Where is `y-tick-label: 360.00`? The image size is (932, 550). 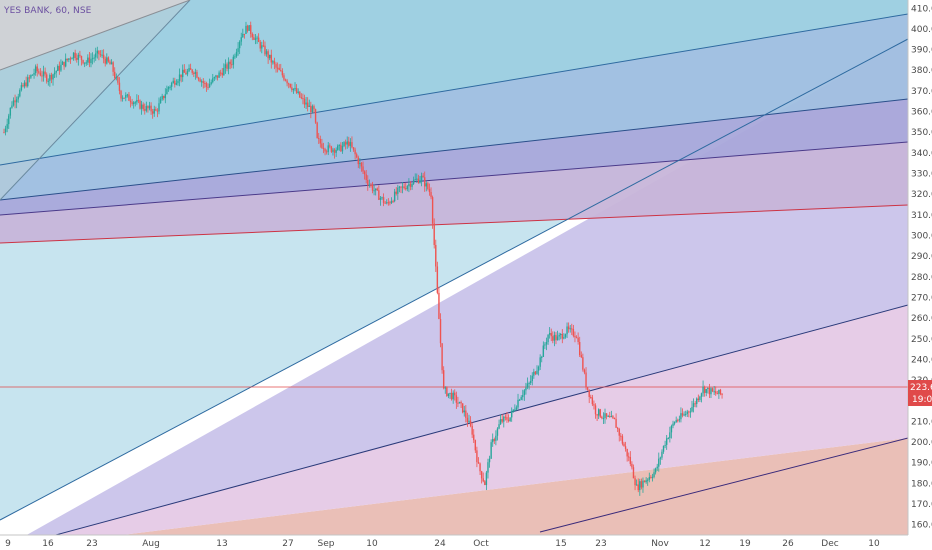
y-tick-label: 360.00 is located at coordinates (921, 113).